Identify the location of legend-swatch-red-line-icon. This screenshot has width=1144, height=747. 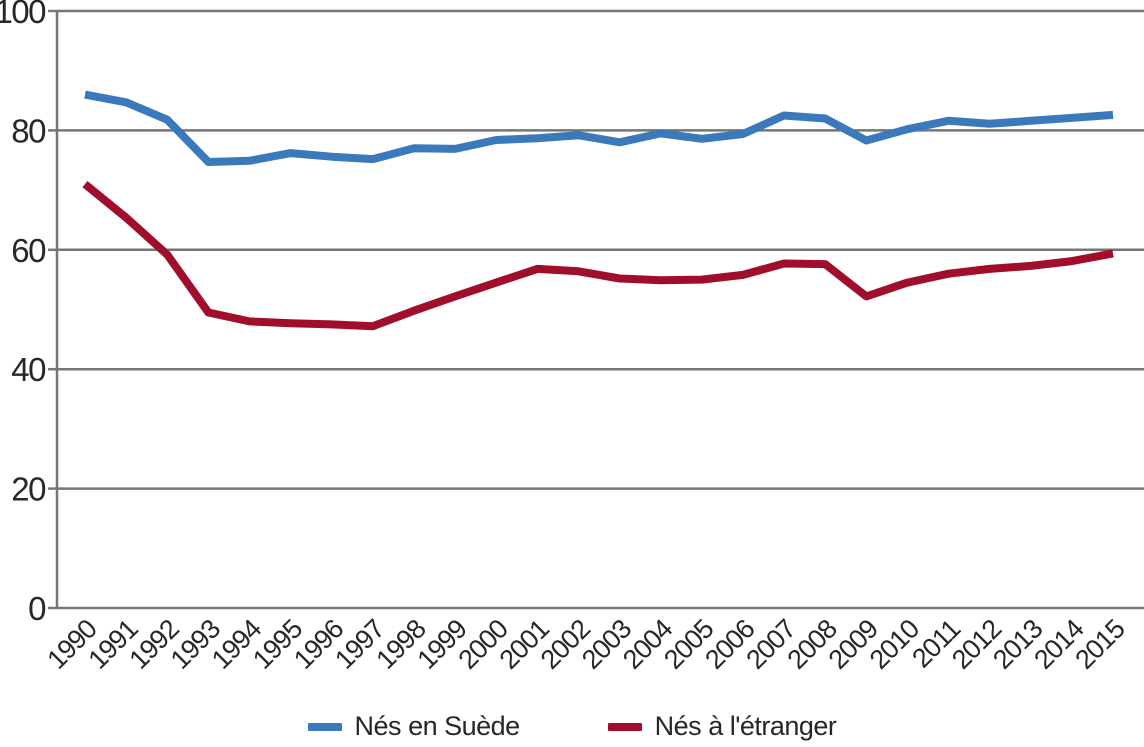
(624, 726).